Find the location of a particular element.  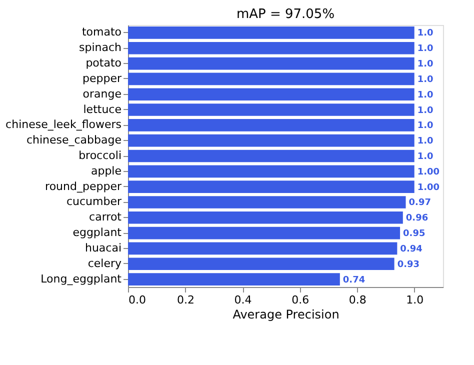

y-tick-label: celery is located at coordinates (105, 263).